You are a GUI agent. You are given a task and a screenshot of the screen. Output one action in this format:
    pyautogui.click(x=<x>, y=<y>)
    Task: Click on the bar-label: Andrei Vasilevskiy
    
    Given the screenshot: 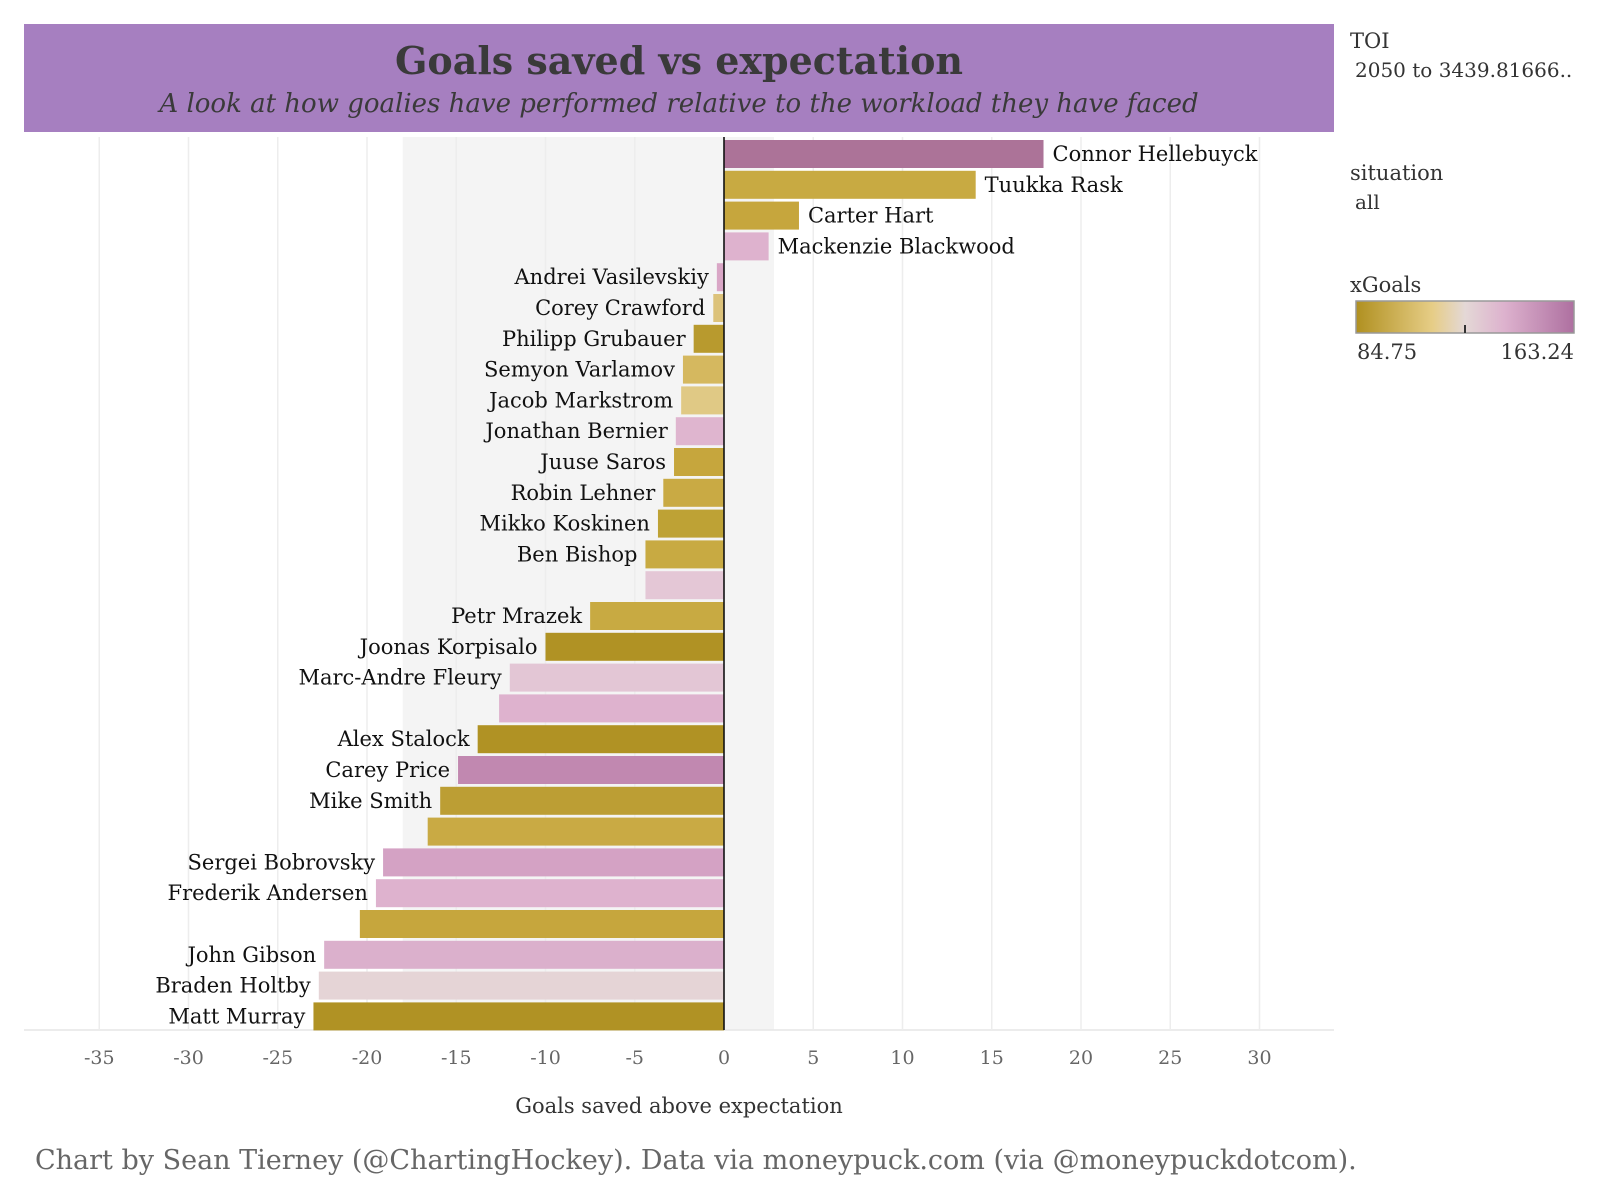 What is the action you would take?
    pyautogui.click(x=611, y=277)
    